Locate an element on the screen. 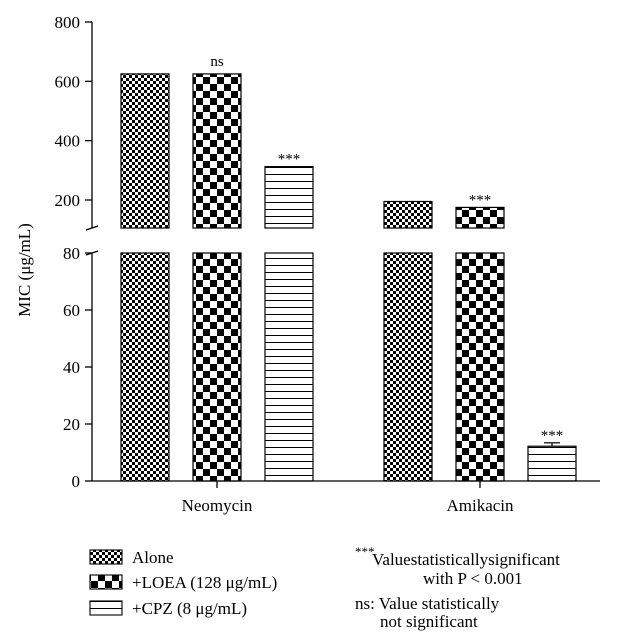 This screenshot has height=634, width=617. y-tick-label: 60 is located at coordinates (71, 310).